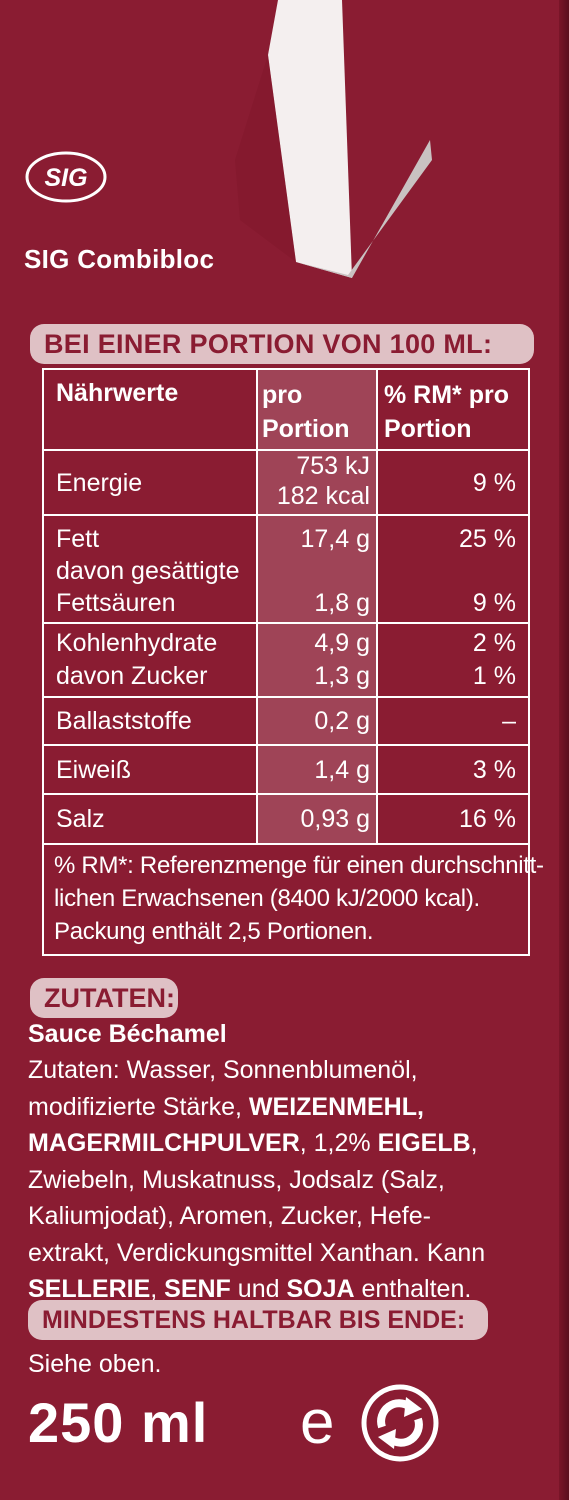 Image resolution: width=569 pixels, height=1500 pixels. Describe the element at coordinates (282, 344) in the screenshot. I see `portion-heading: BEI EINER PORTION VON 100 ML:` at that location.